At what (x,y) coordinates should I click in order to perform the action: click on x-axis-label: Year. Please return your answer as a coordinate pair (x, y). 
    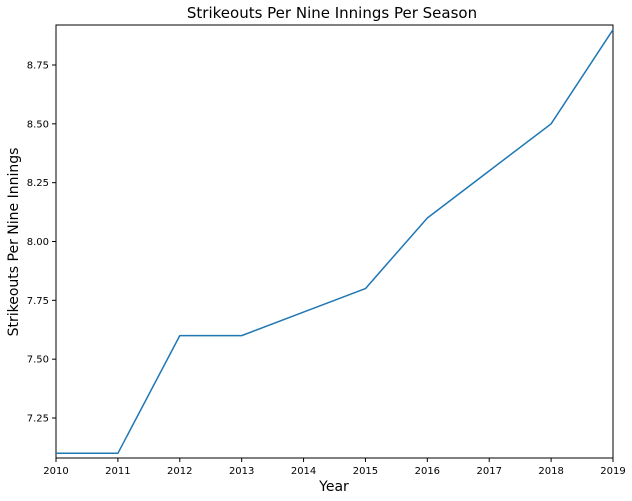
    Looking at the image, I should click on (333, 487).